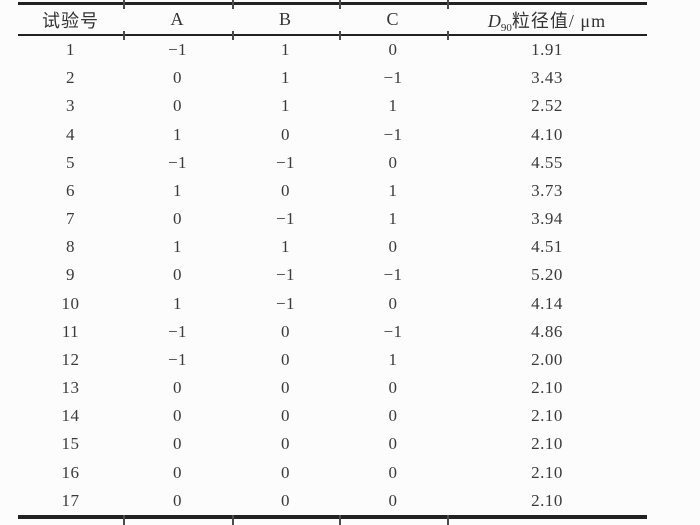  What do you see at coordinates (70, 134) in the screenshot?
I see `cell-test-no: 4` at bounding box center [70, 134].